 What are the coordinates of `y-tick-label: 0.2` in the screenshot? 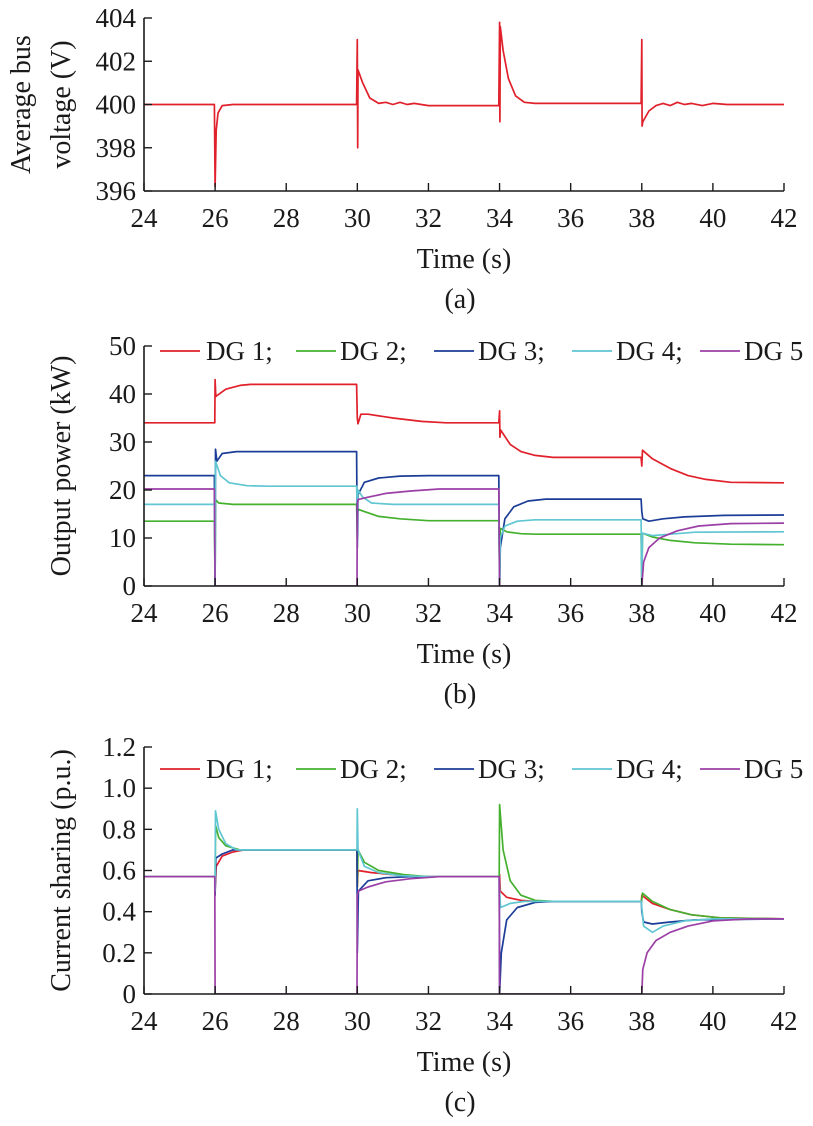 It's located at (119, 953).